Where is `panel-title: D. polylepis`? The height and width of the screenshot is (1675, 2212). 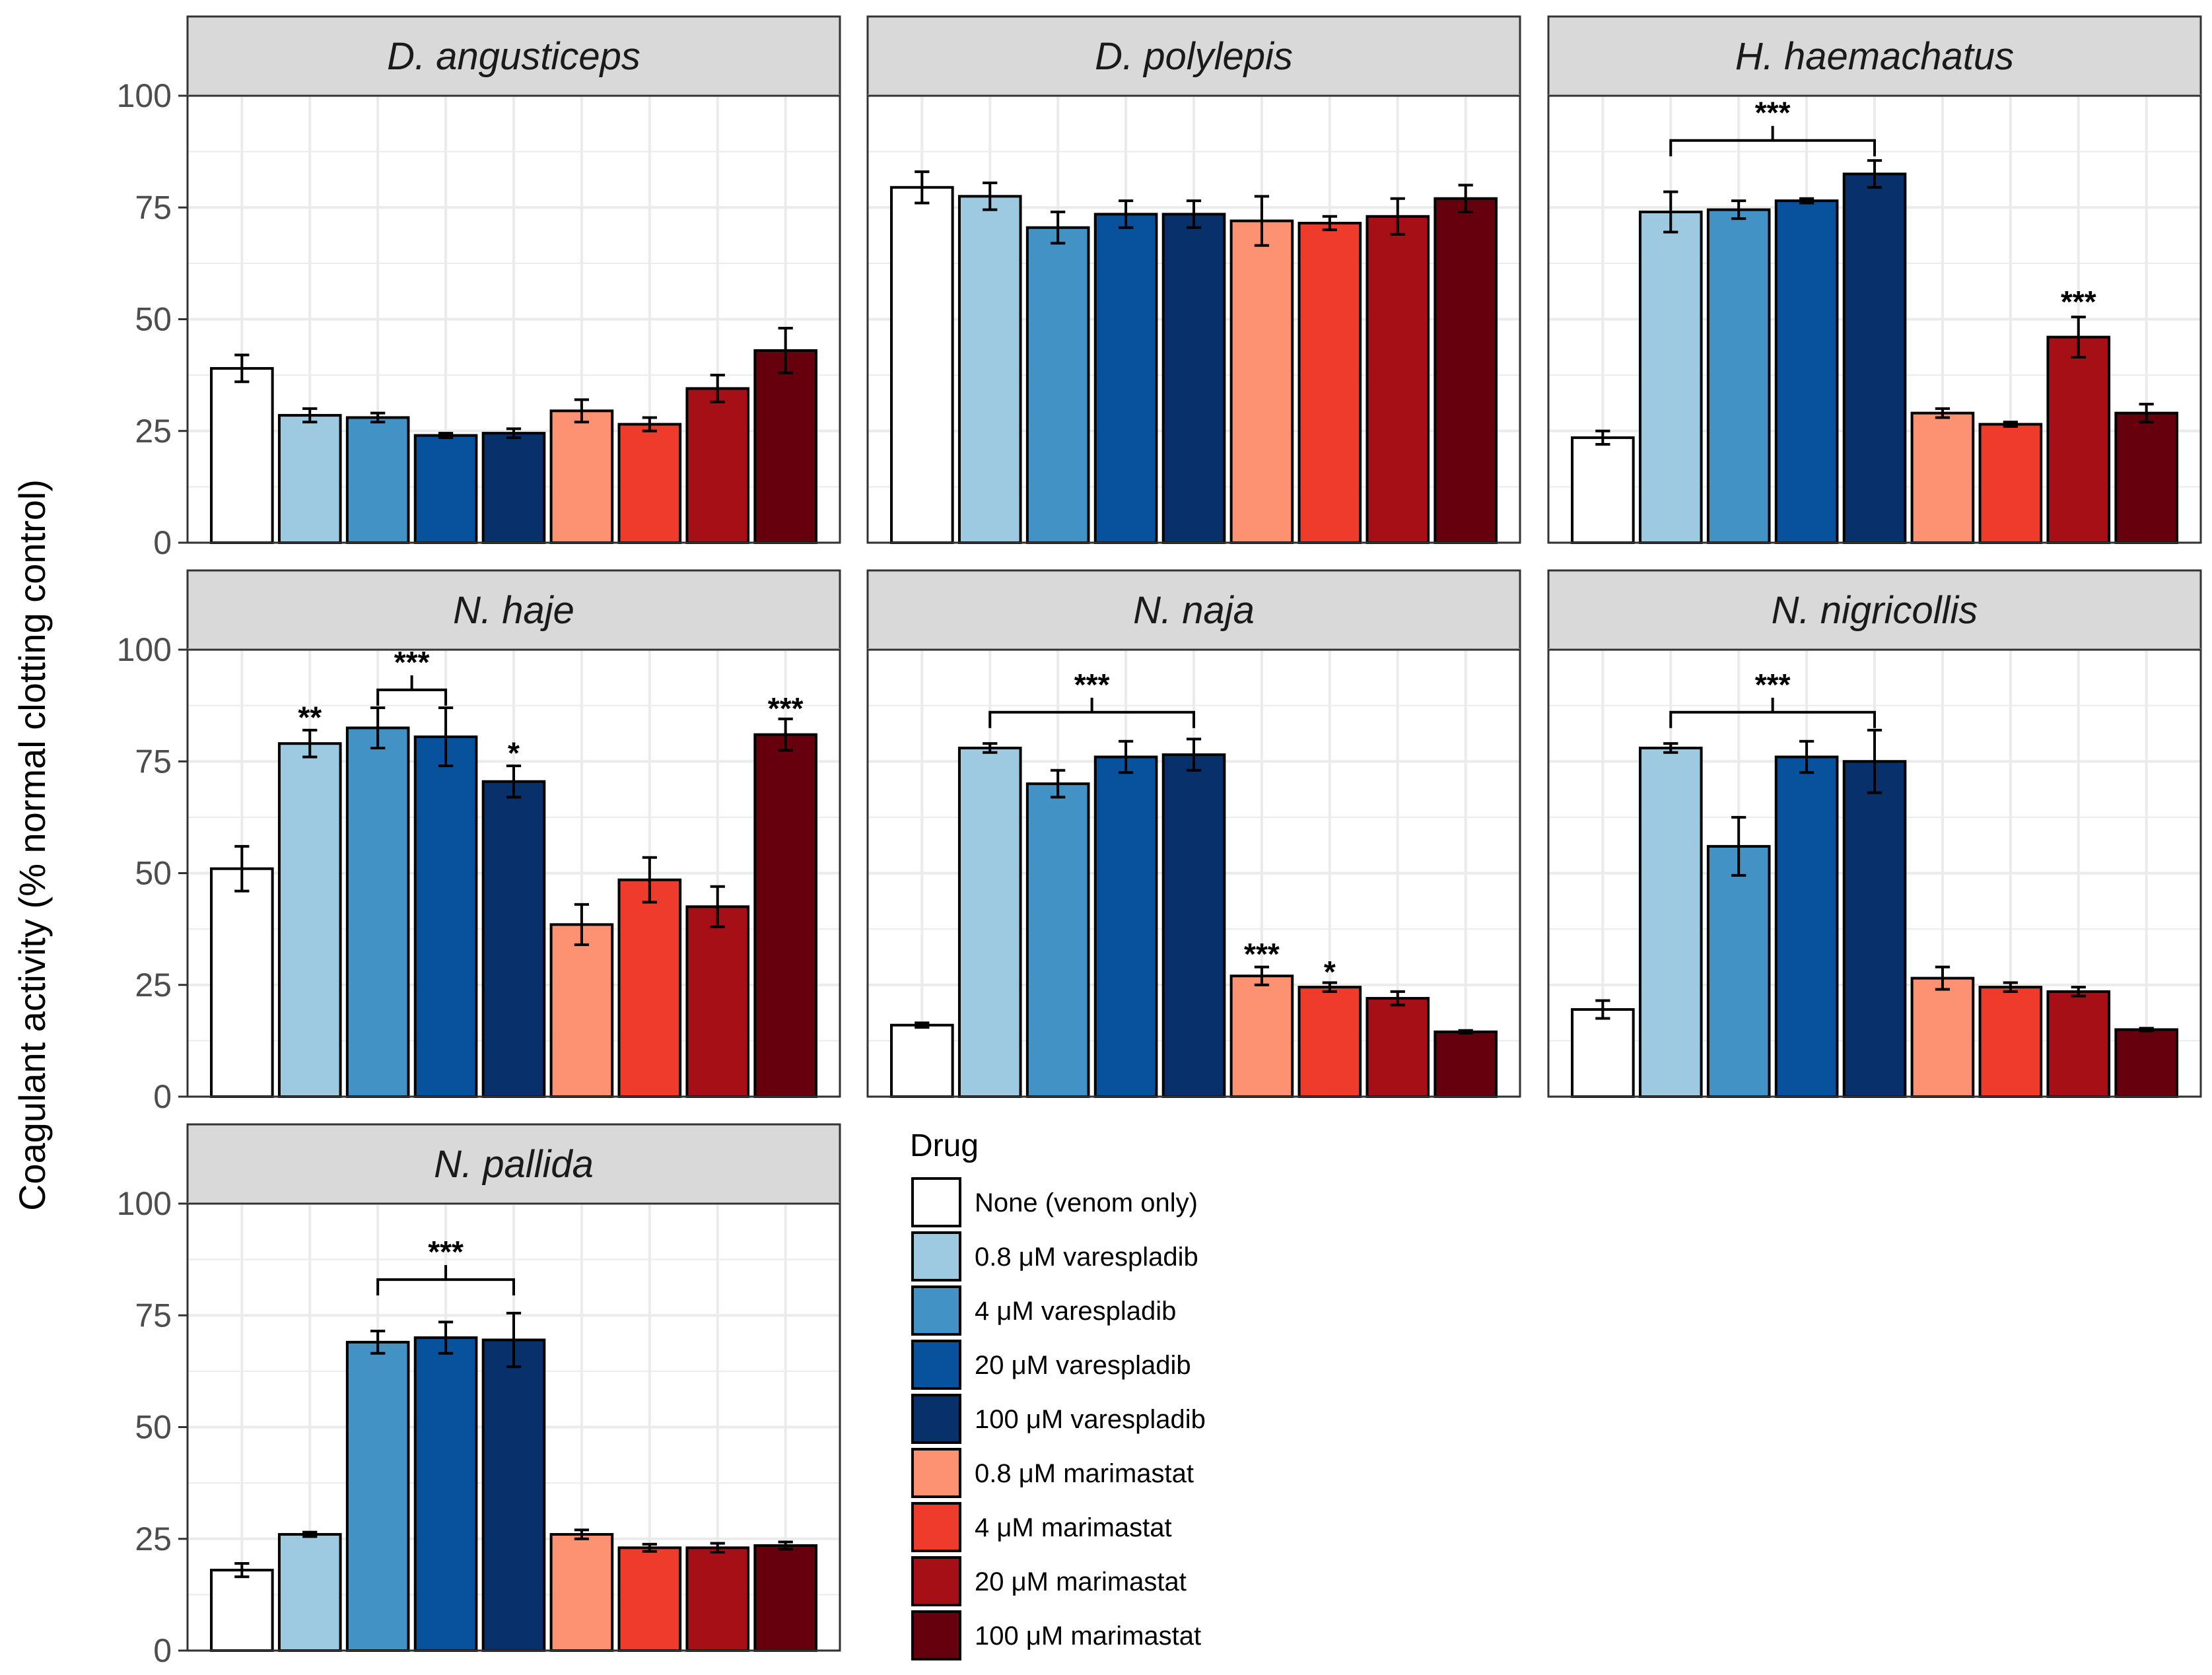
panel-title: D. polylepis is located at coordinates (1194, 56).